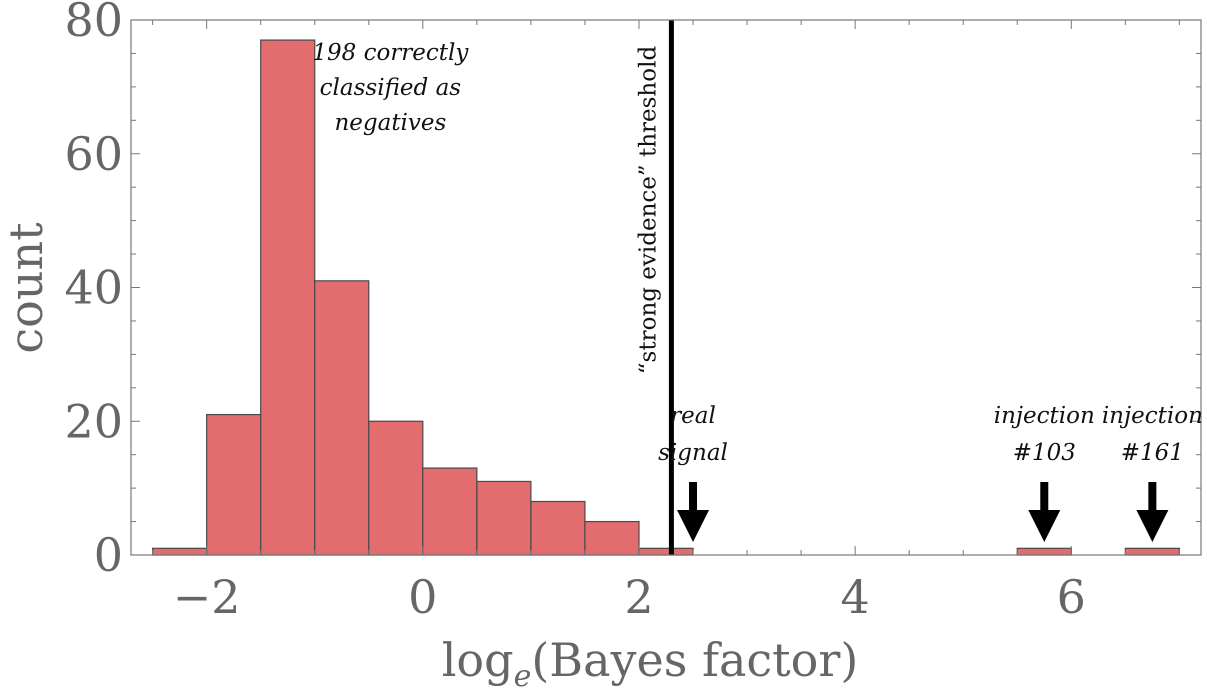 Image resolution: width=1207 pixels, height=694 pixels. What do you see at coordinates (1044, 472) in the screenshot?
I see `callout-arrow-group: injection #103` at bounding box center [1044, 472].